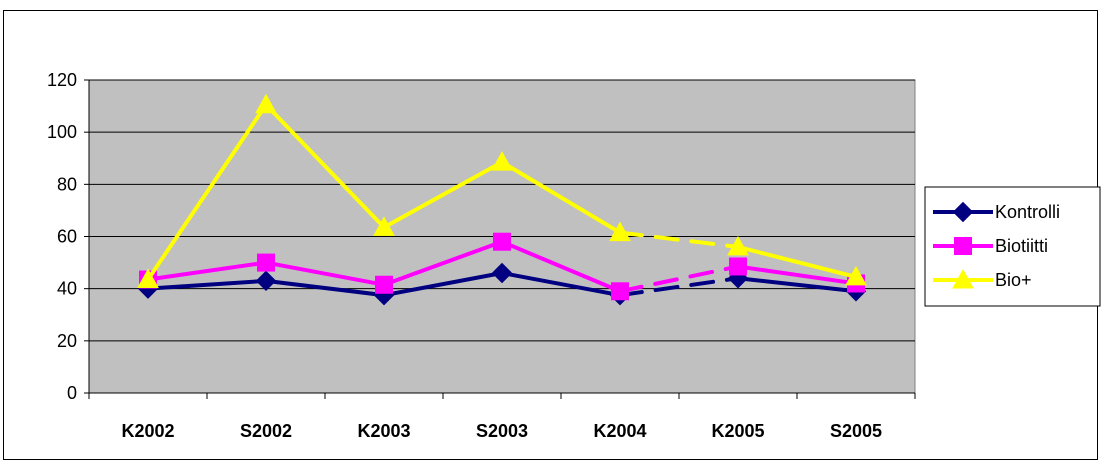 This screenshot has height=461, width=1101. I want to click on x-tick-label: K2002, so click(147, 431).